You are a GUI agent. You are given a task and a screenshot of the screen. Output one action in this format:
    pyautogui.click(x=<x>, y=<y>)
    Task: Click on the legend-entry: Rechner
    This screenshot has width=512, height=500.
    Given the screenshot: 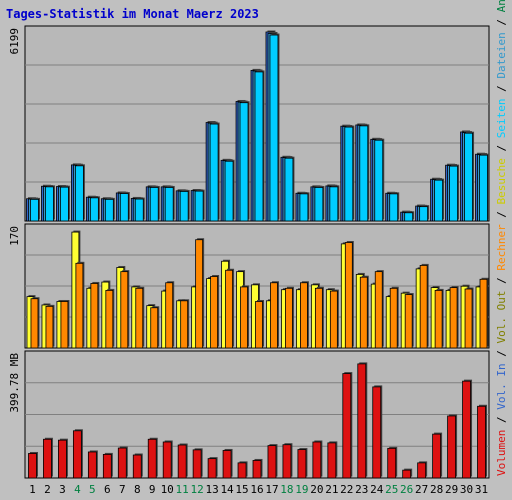 What is the action you would take?
    pyautogui.click(x=501, y=247)
    